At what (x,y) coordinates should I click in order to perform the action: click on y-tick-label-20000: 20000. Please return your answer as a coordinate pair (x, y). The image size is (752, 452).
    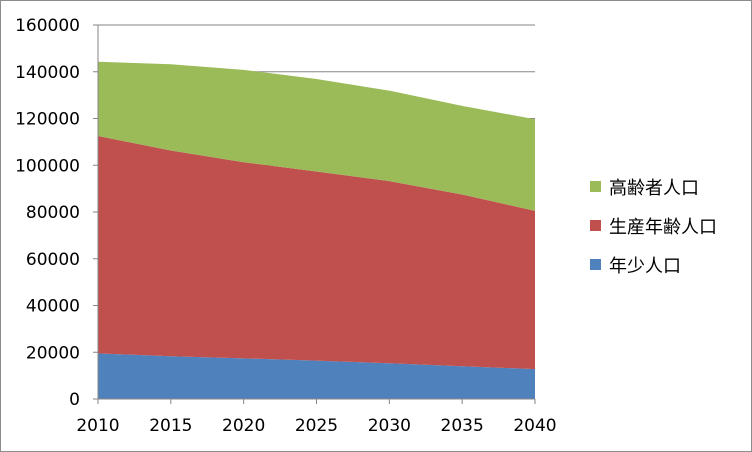
    Looking at the image, I should click on (53, 353).